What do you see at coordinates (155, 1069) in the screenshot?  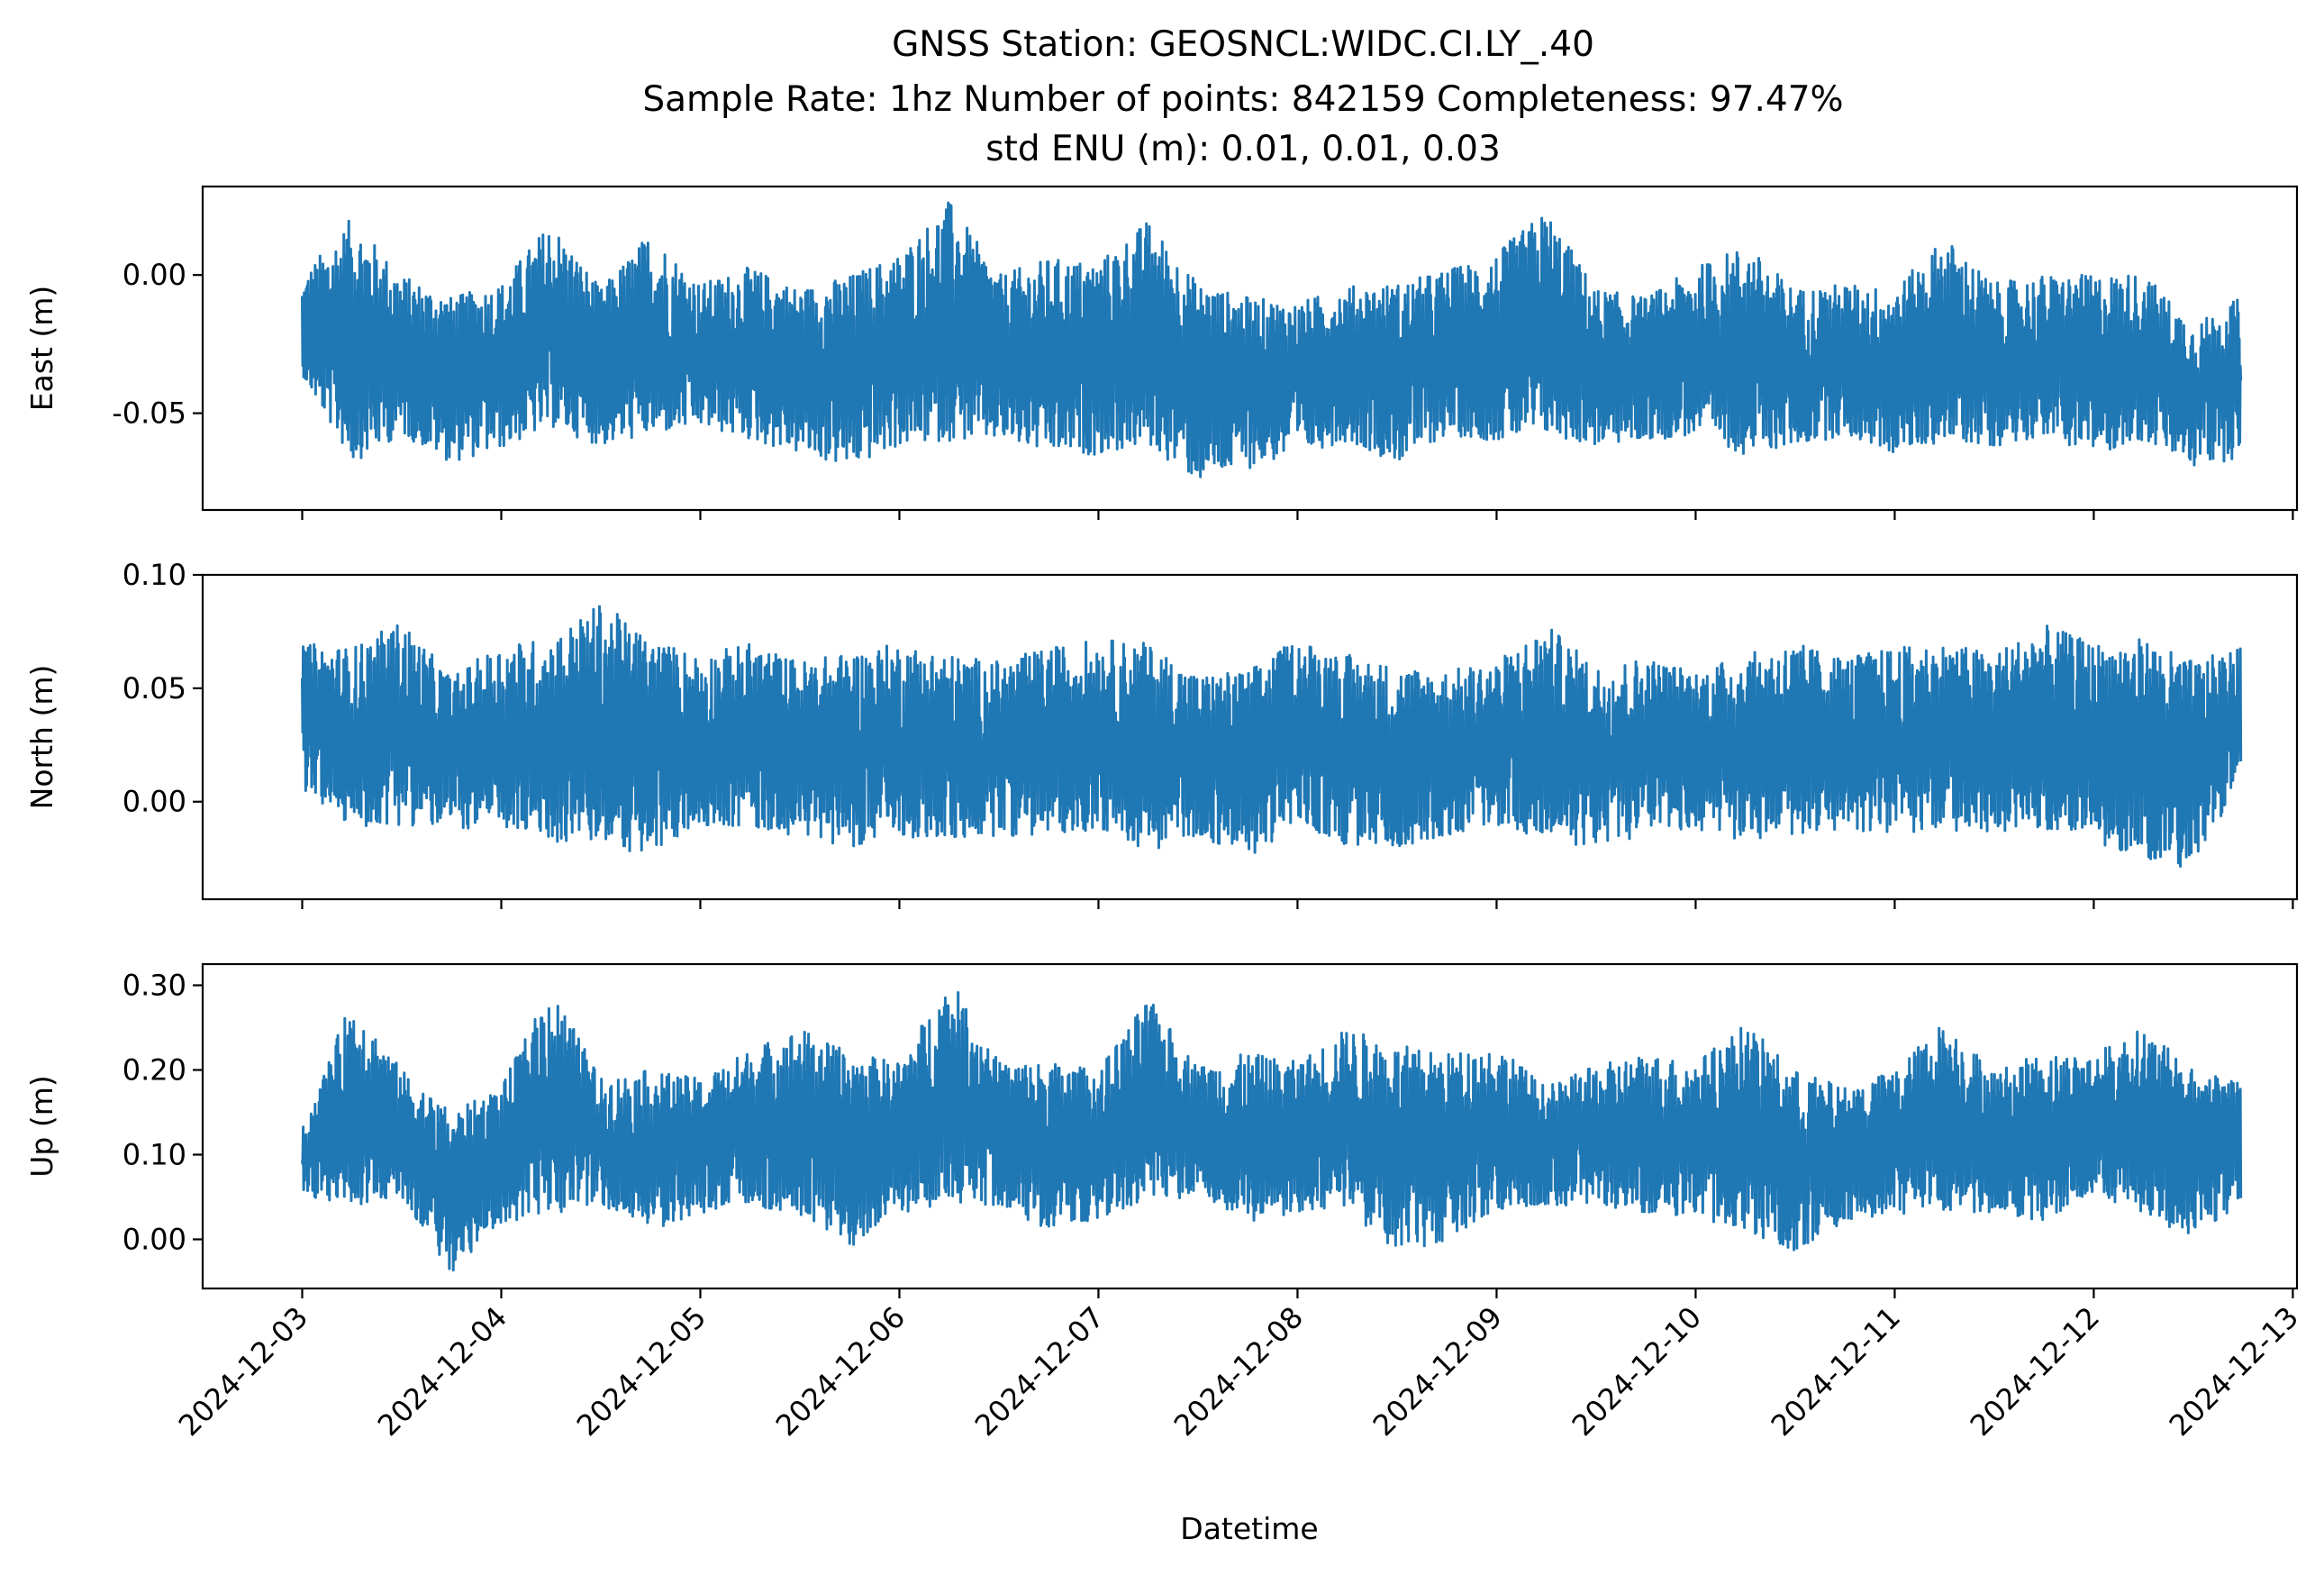 I see `up-y-tick-label: 0.20` at bounding box center [155, 1069].